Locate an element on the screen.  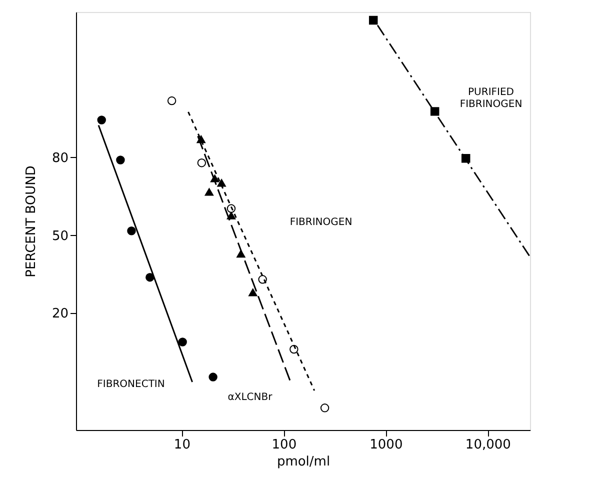
x-tick-label: 10,000 is located at coordinates (488, 445).